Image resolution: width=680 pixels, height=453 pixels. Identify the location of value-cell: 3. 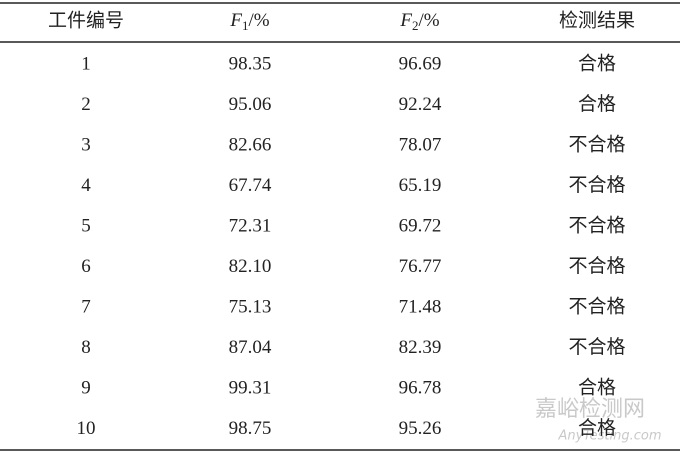
(86, 144).